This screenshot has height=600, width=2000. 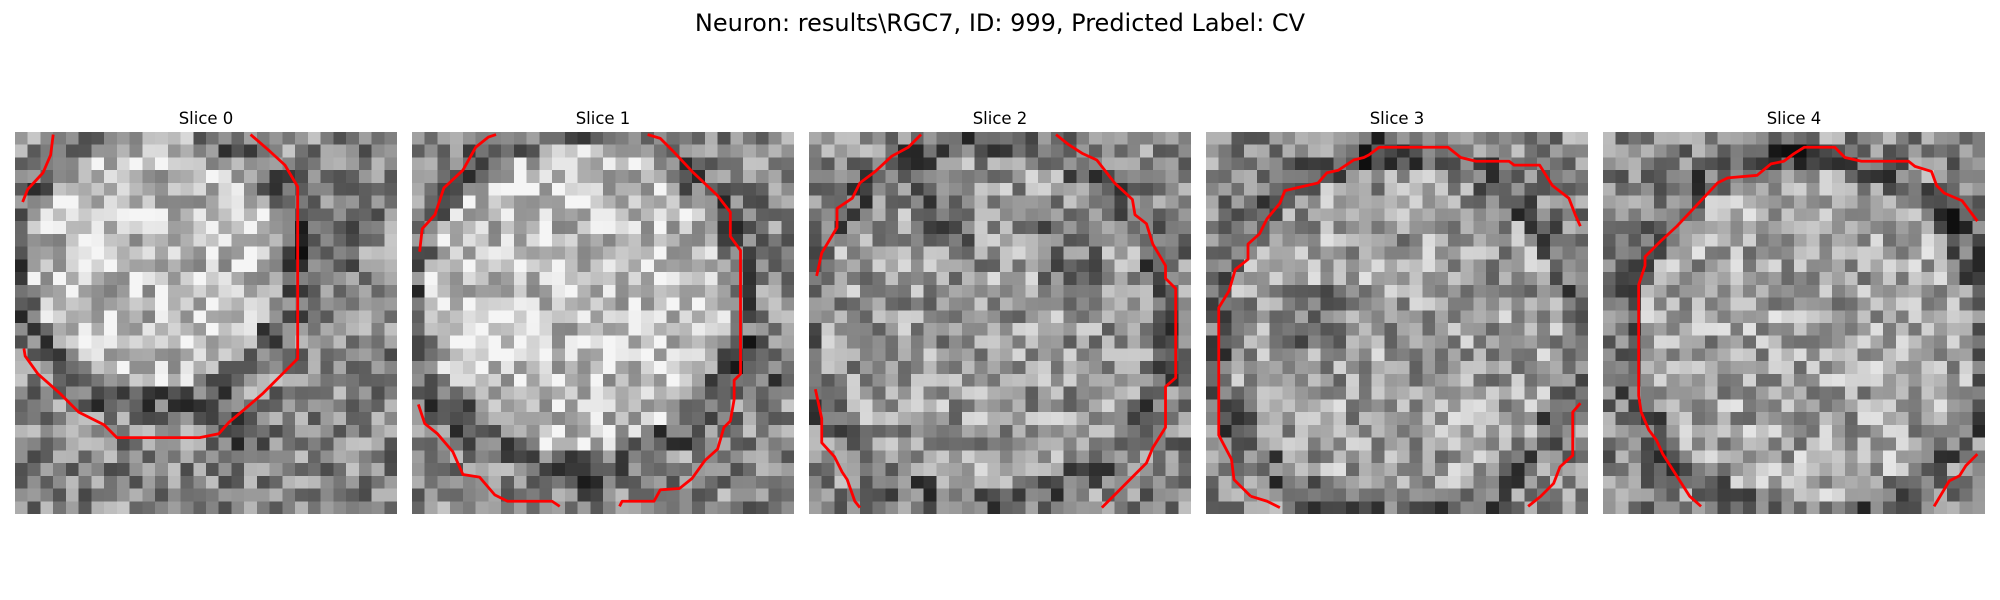 I want to click on slice-panel-3: Slice 3, so click(x=1397, y=311).